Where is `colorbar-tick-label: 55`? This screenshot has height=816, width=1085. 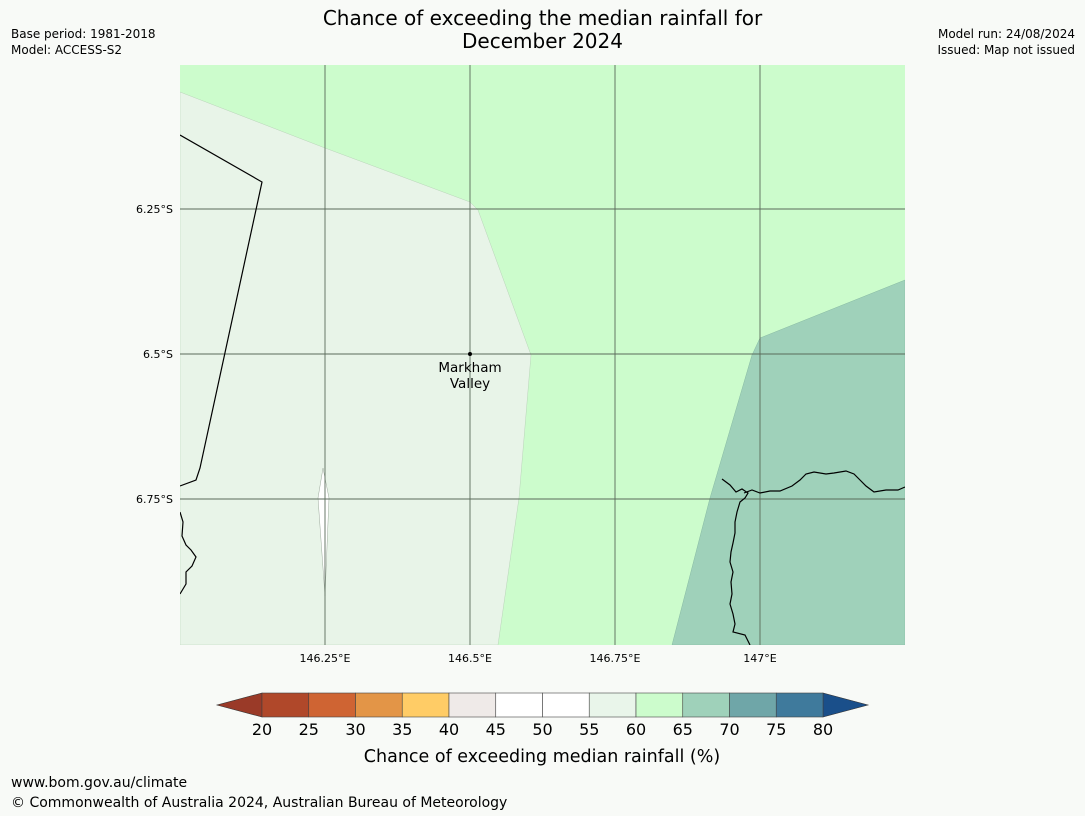
colorbar-tick-label: 55 is located at coordinates (589, 729).